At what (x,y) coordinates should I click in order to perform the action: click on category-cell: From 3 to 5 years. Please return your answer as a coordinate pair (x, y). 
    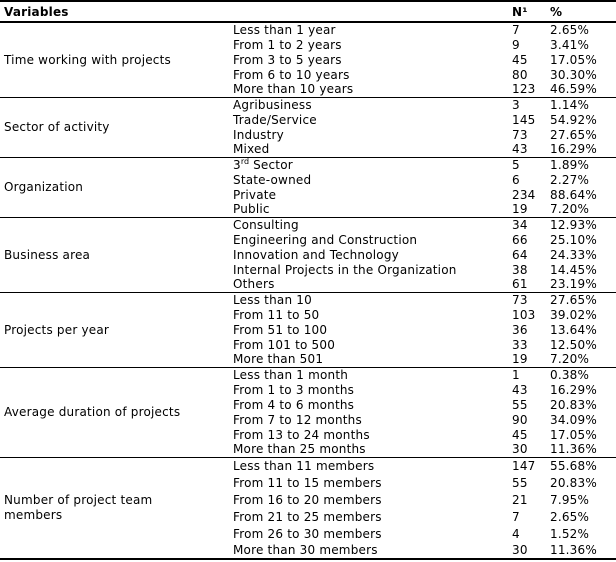
    Looking at the image, I should click on (287, 59).